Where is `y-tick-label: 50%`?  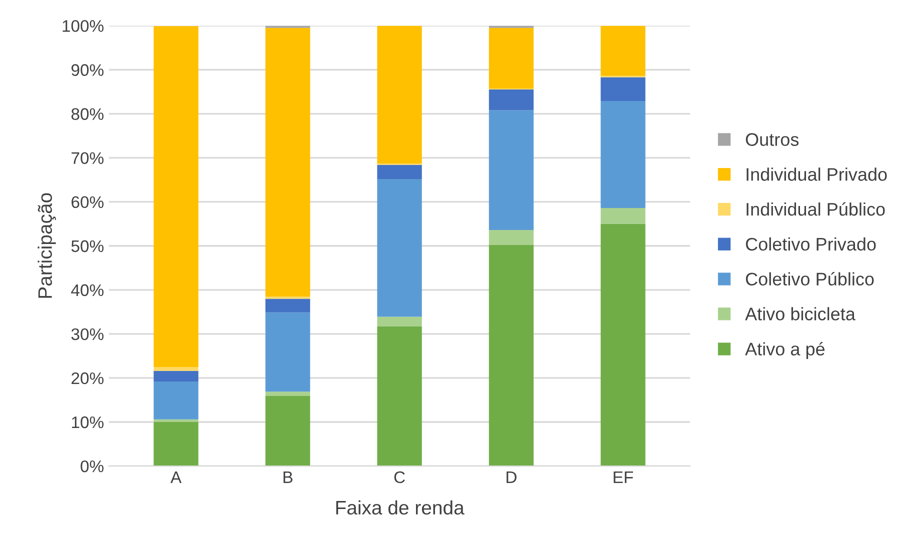
y-tick-label: 50% is located at coordinates (87, 246).